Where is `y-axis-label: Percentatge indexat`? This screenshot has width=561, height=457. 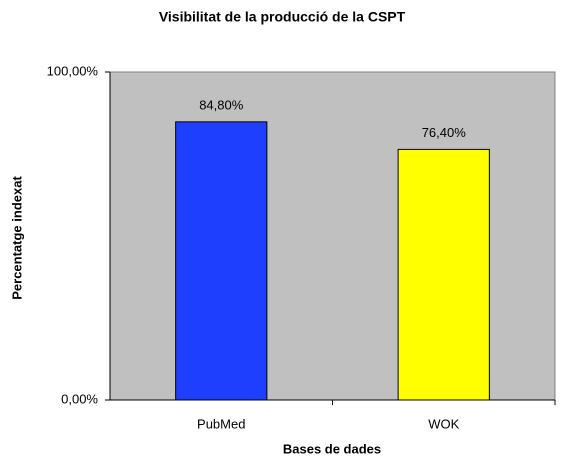 y-axis-label: Percentatge indexat is located at coordinates (16, 238).